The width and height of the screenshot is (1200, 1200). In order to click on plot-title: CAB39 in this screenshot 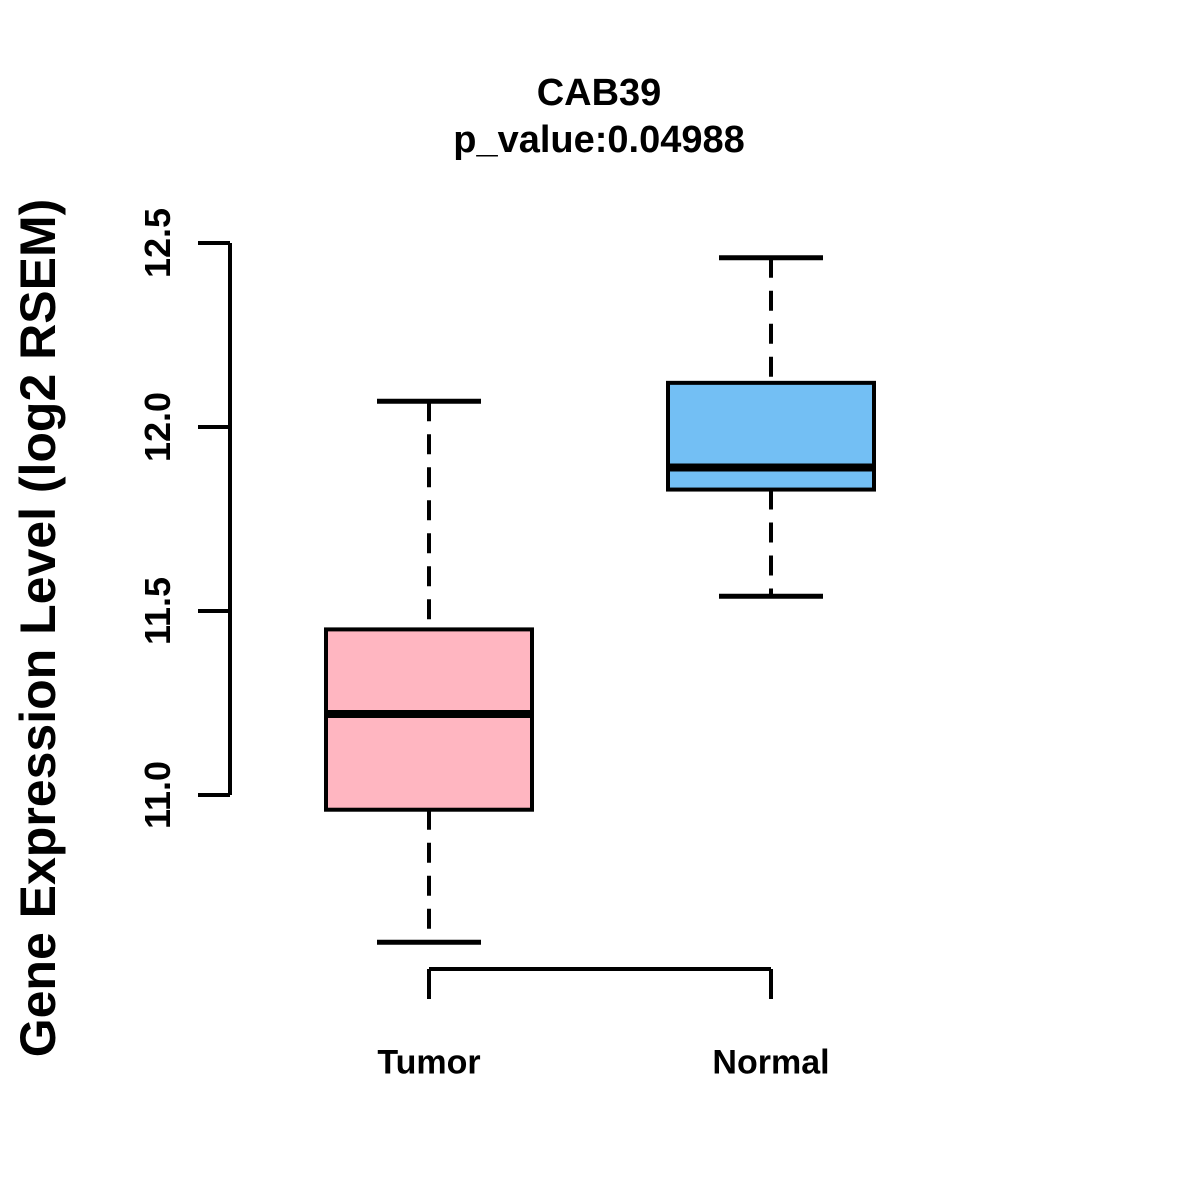, I will do `click(599, 93)`.